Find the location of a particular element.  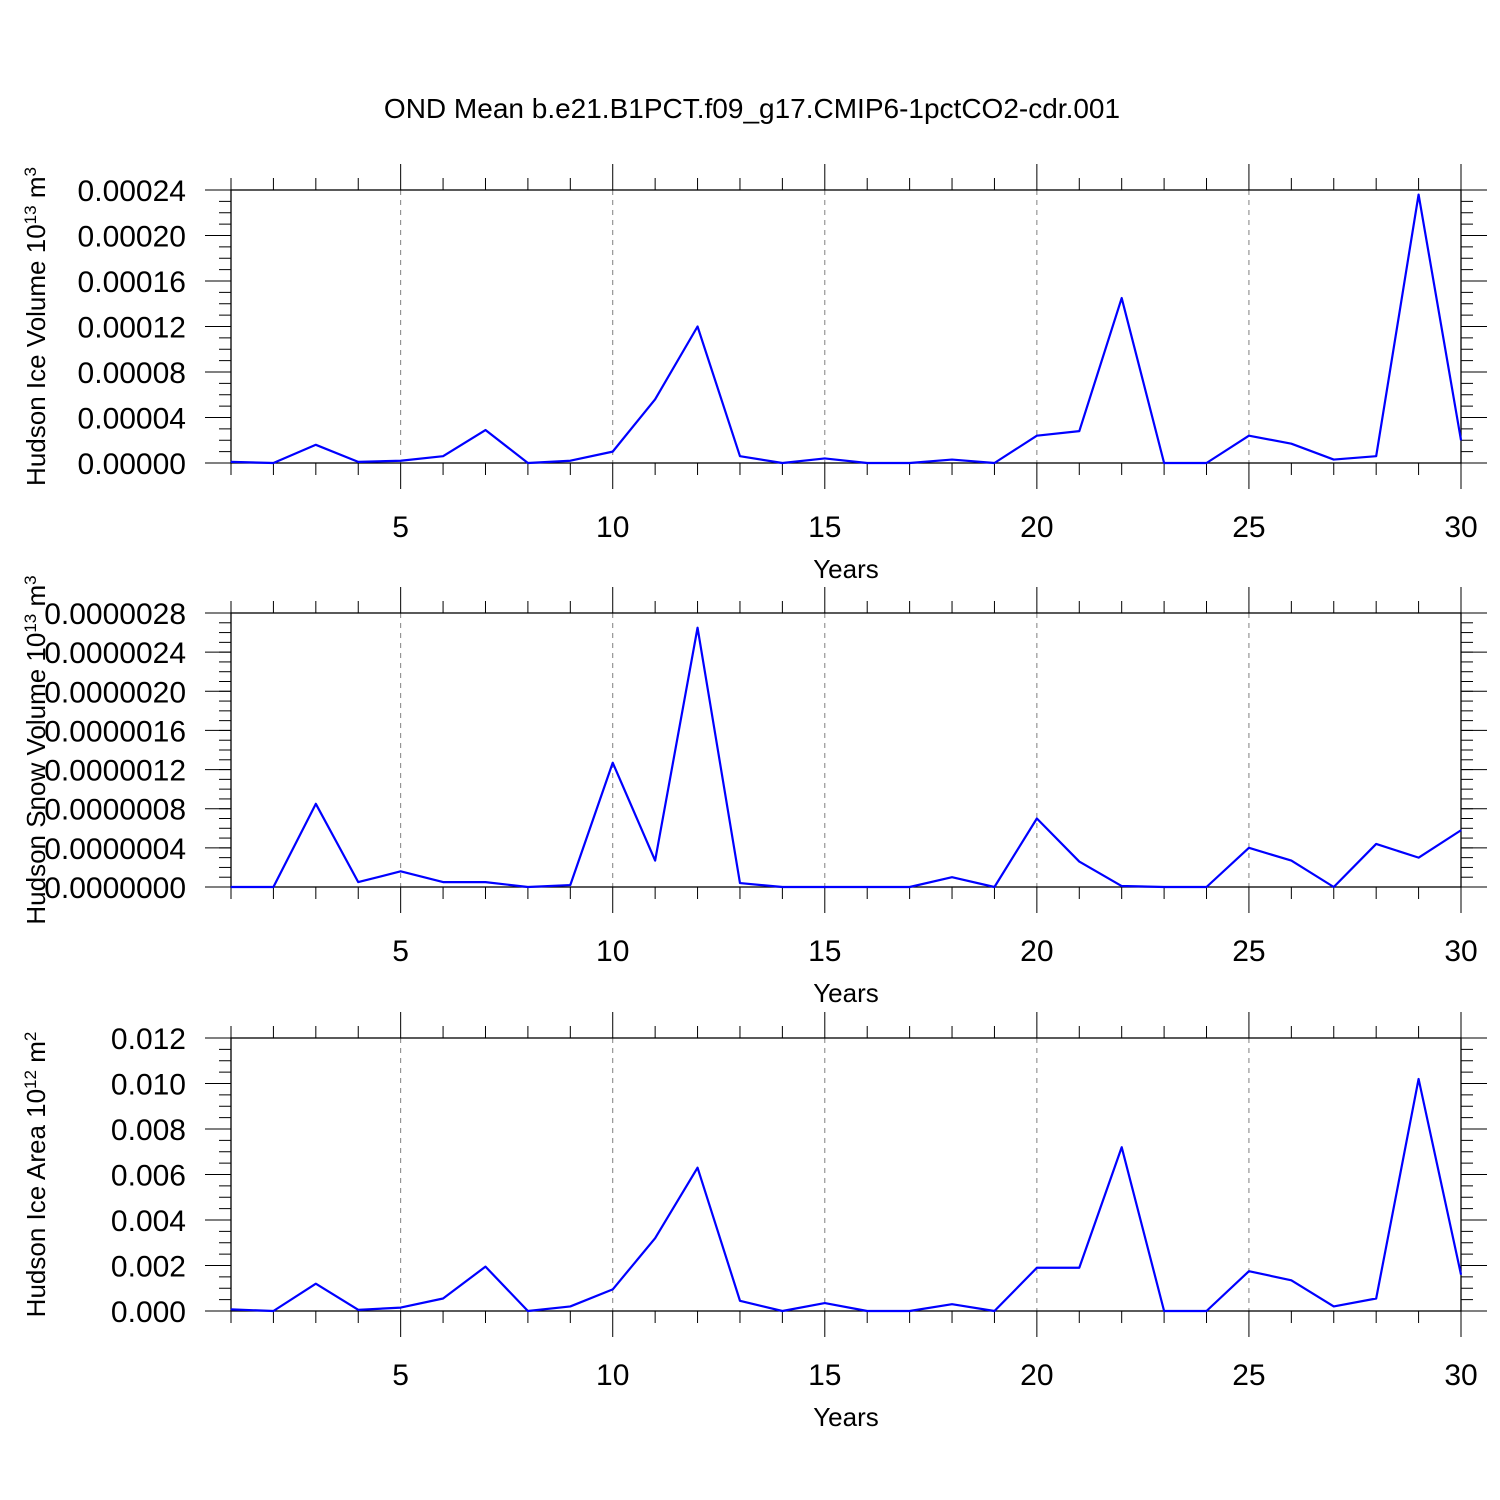

y-axis-label: Hudson Snow Volume 1013 m3 is located at coordinates (36, 749).